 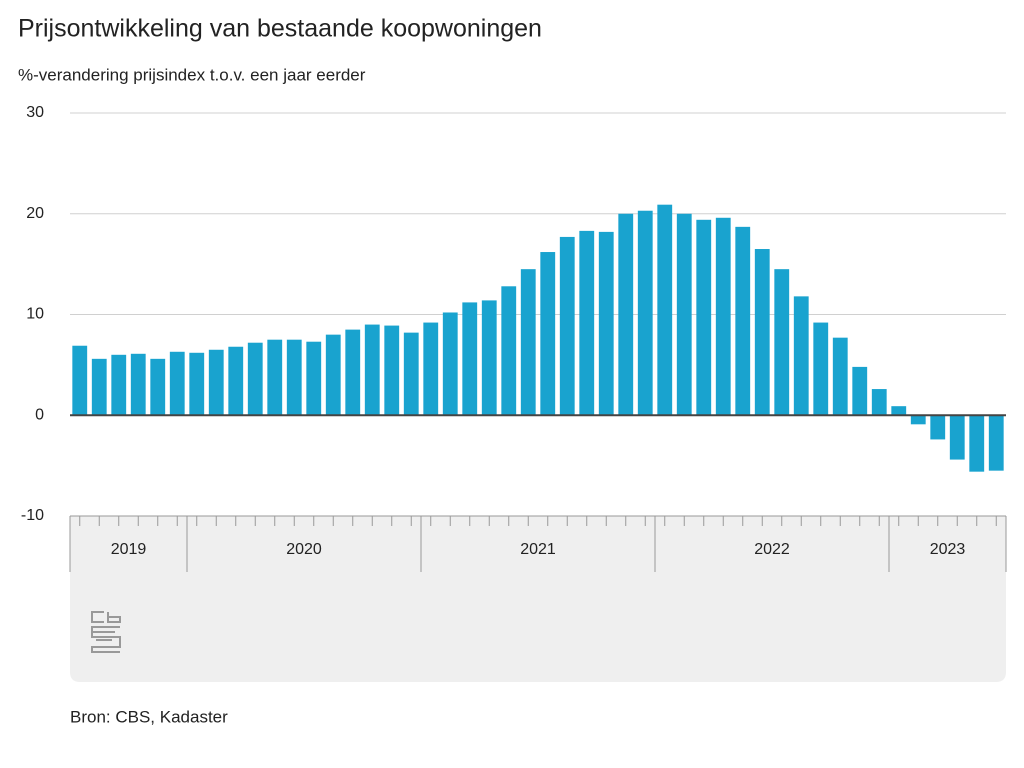 I want to click on x-group-label: 2021, so click(x=538, y=549).